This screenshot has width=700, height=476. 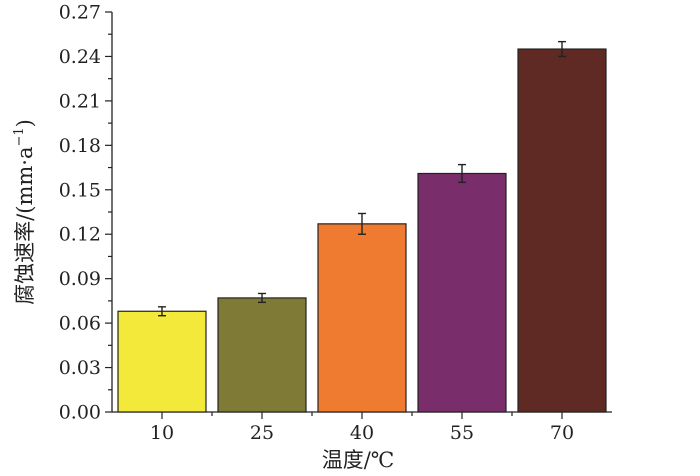 I want to click on x-axis: 10 25 40 55 70, so click(x=362, y=427).